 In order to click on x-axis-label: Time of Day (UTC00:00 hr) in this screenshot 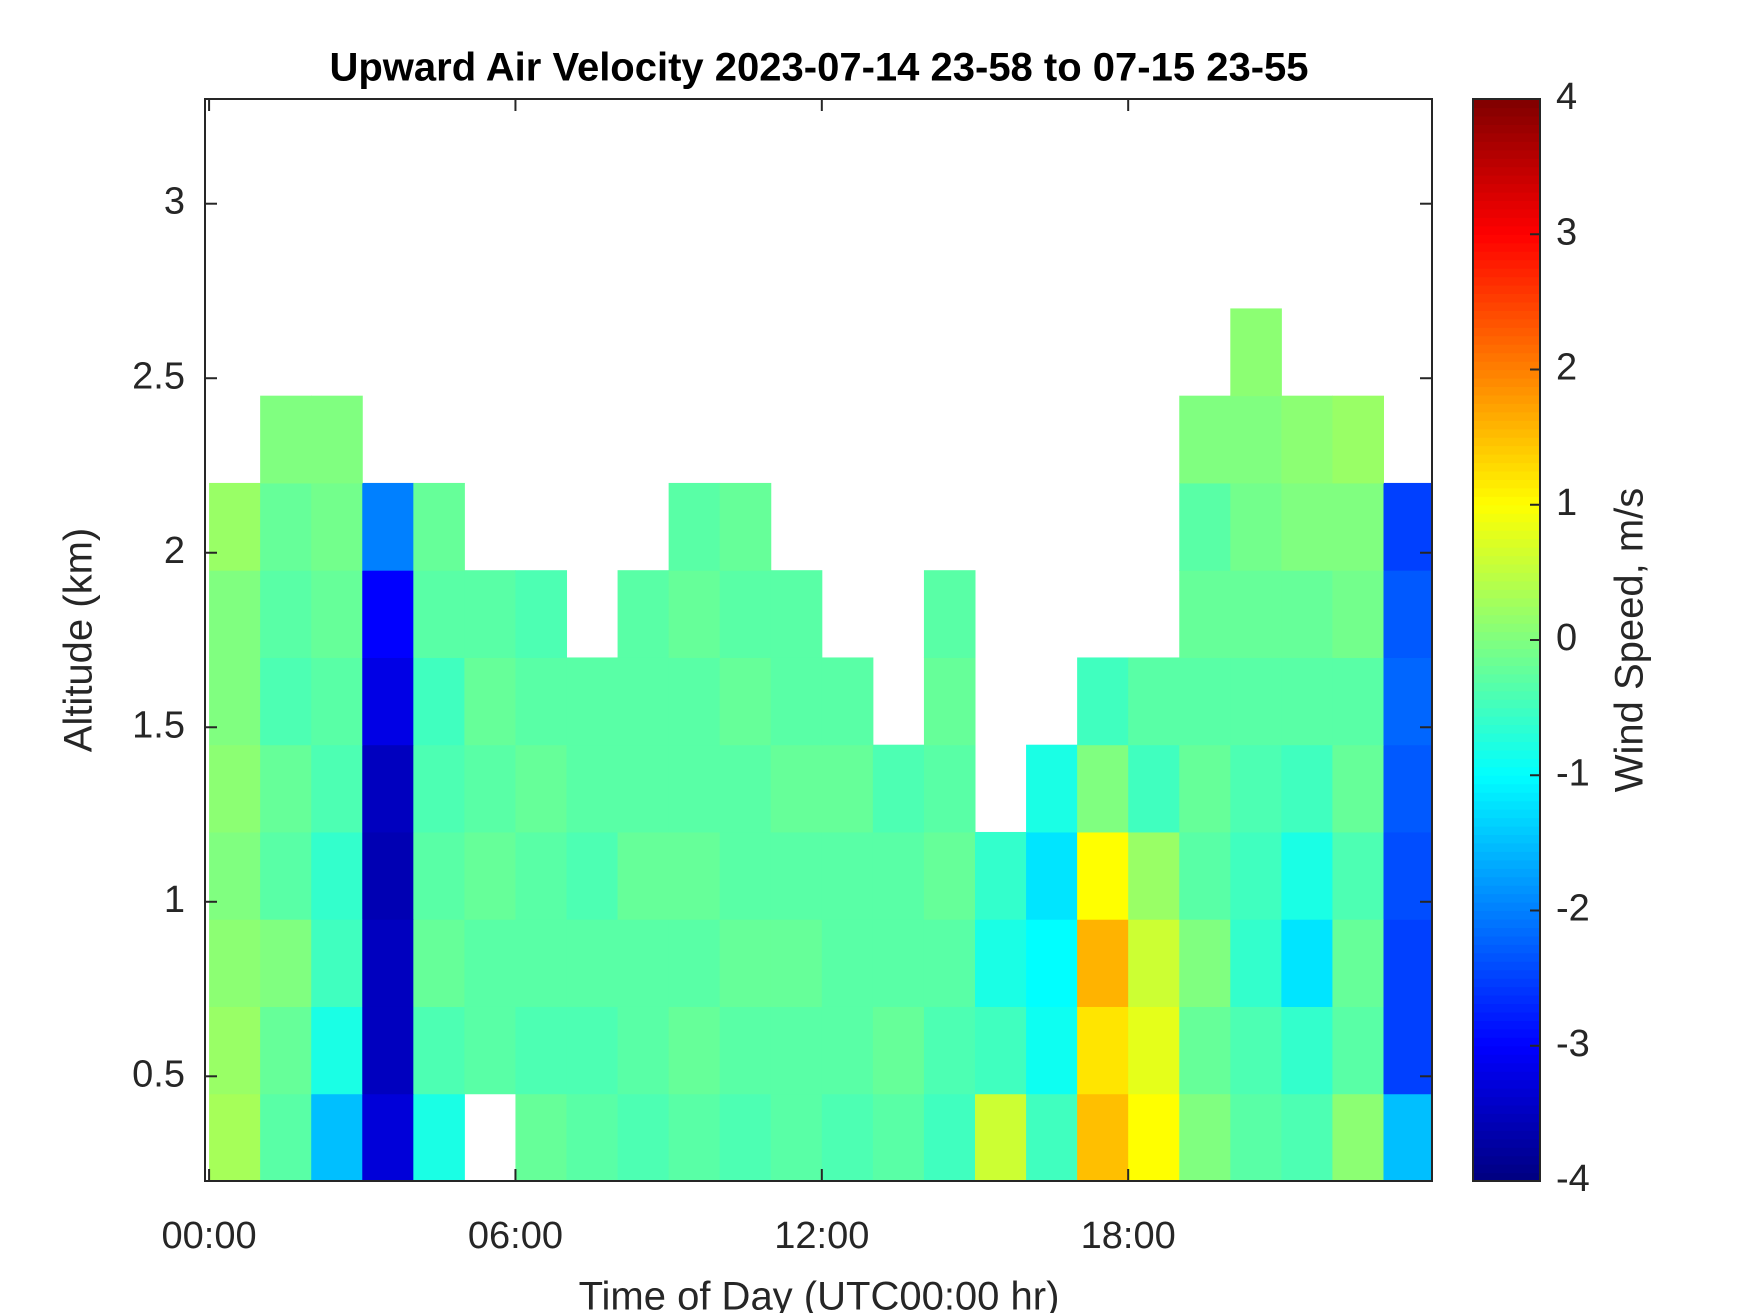, I will do `click(819, 1294)`.